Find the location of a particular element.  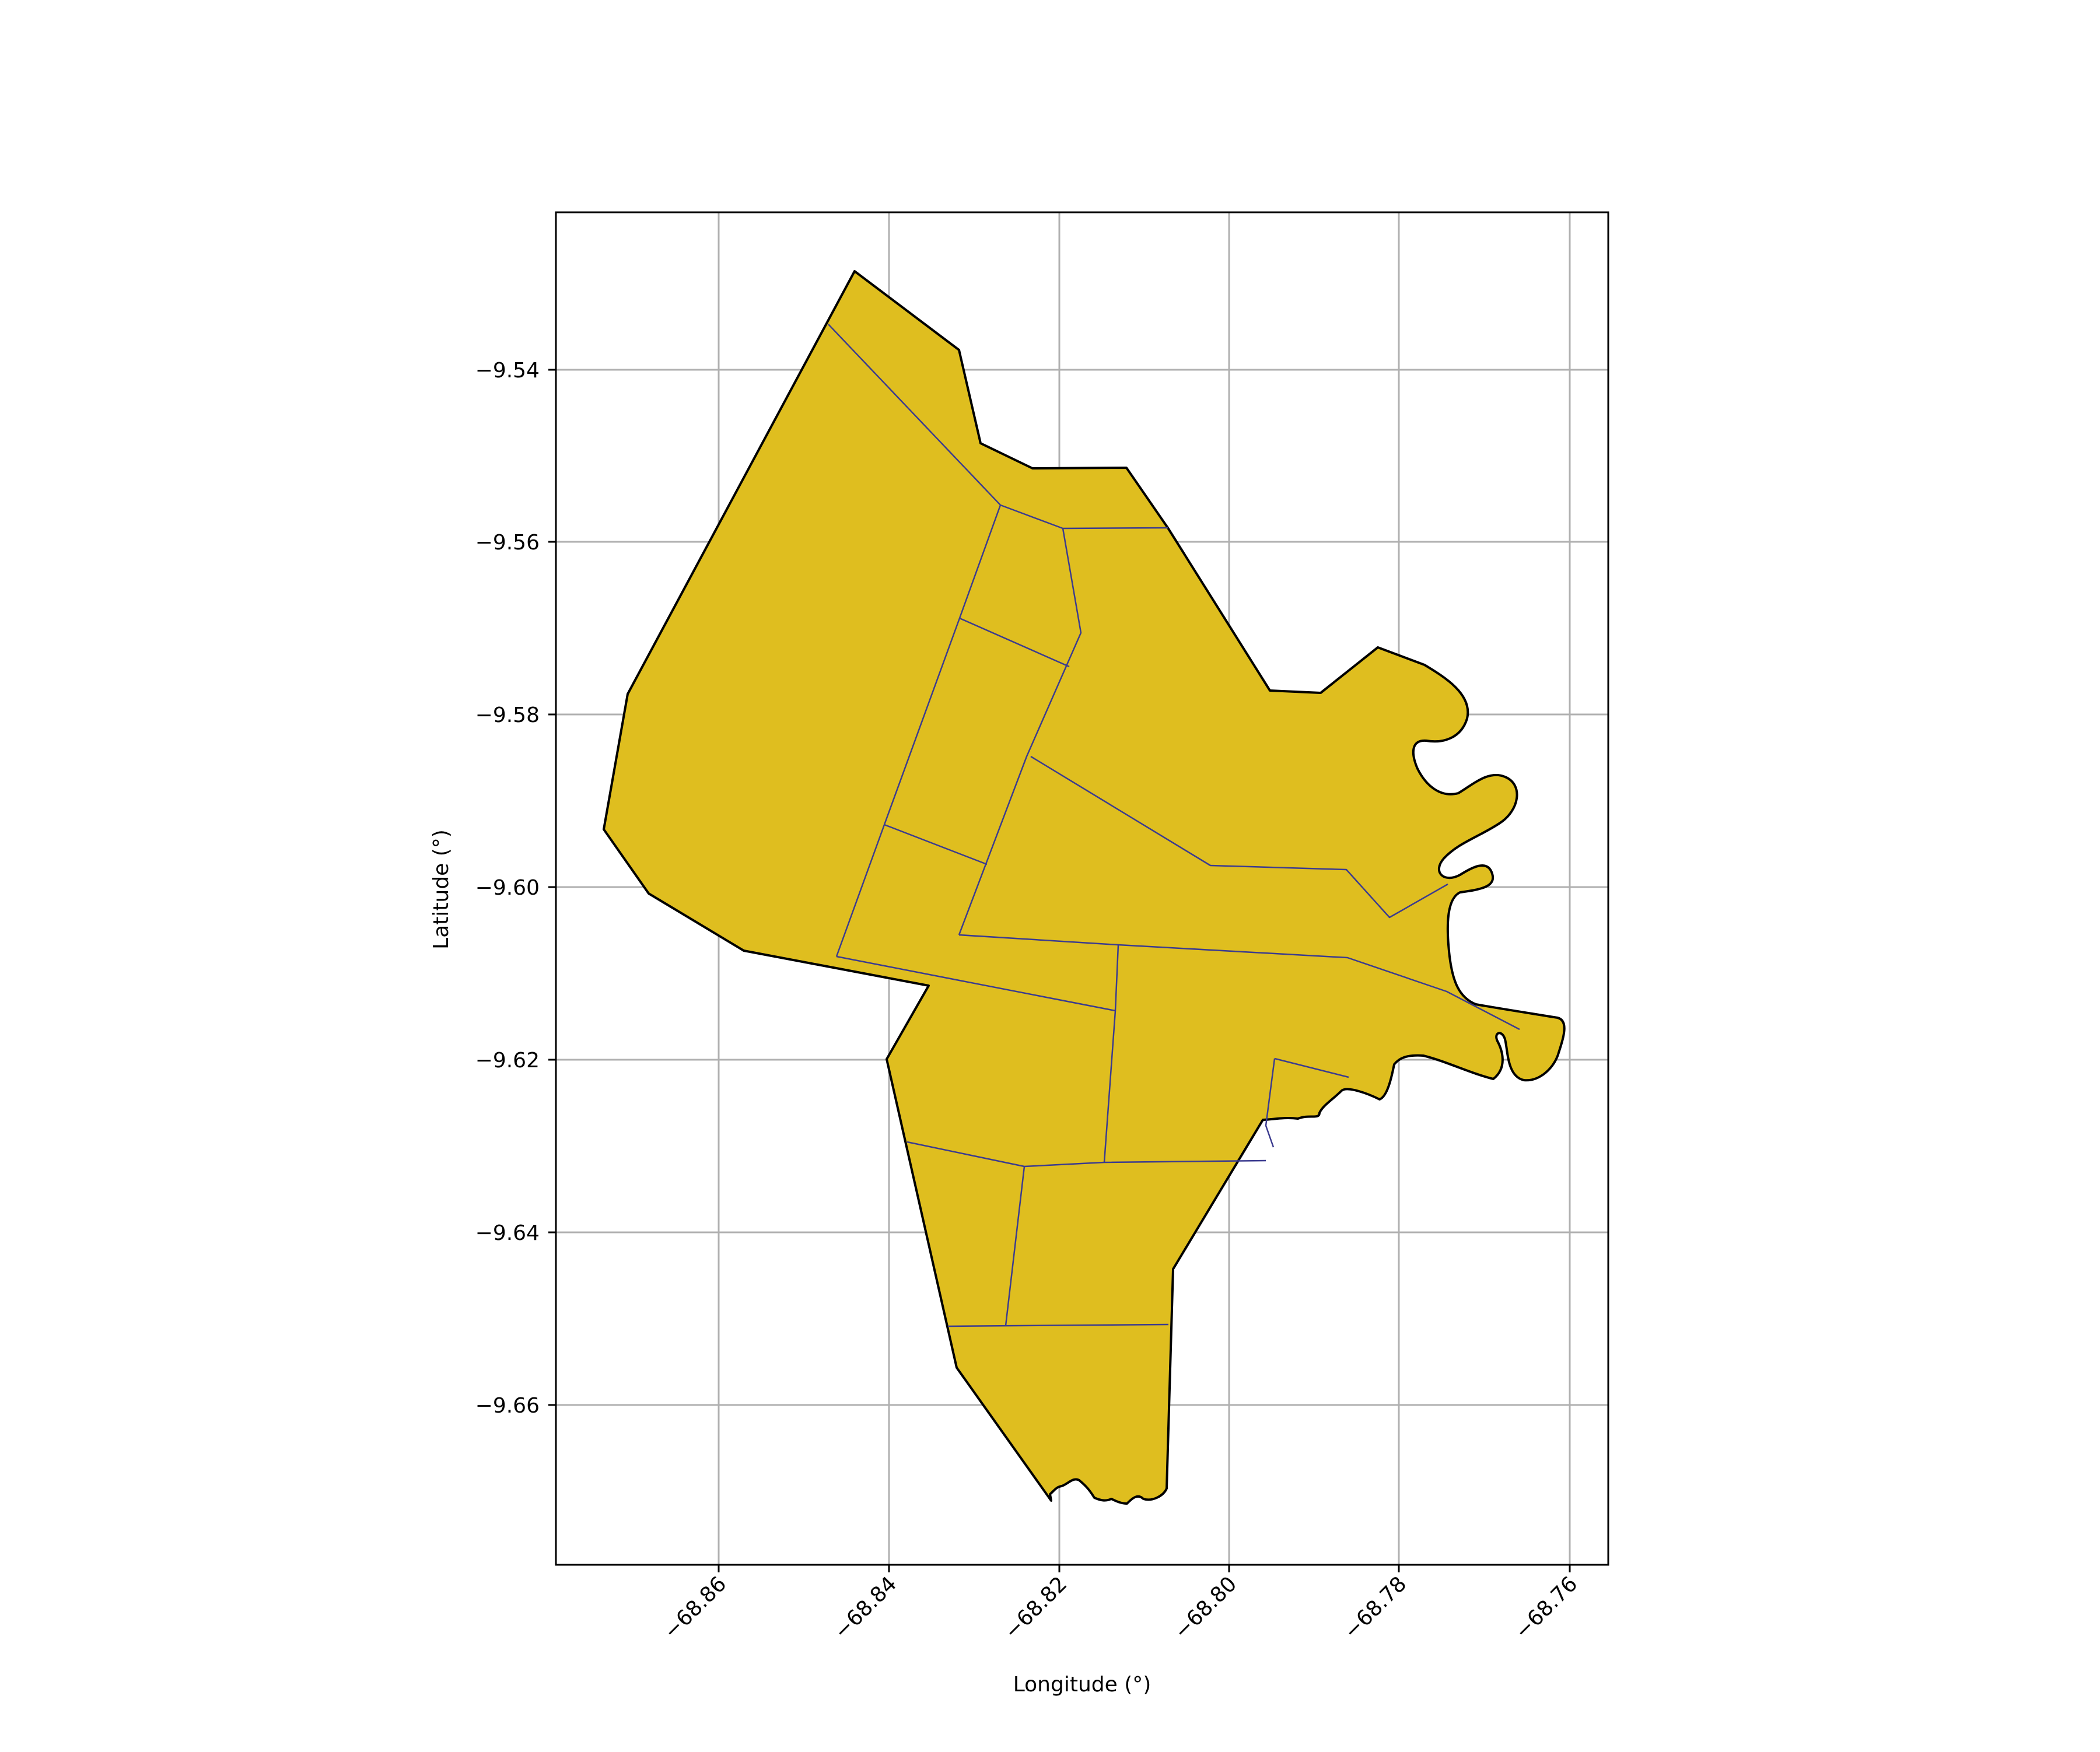

x-tick-label: −68.86 is located at coordinates (695, 1608).